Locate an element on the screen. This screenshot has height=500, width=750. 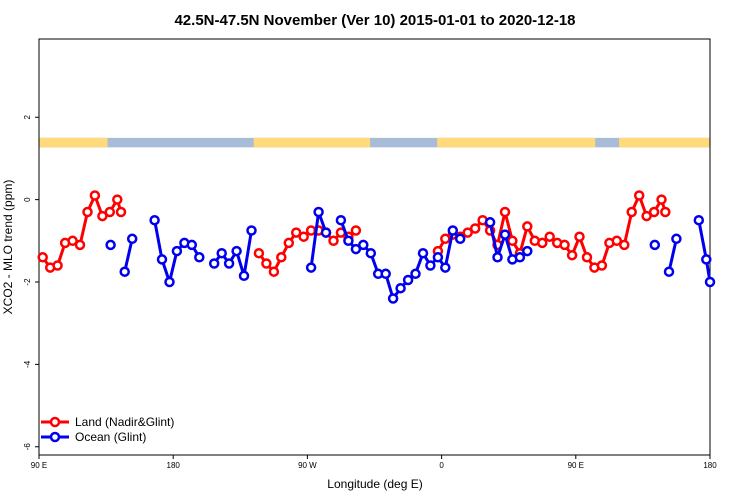
x-tick-label: 90 E is located at coordinates (39, 465).